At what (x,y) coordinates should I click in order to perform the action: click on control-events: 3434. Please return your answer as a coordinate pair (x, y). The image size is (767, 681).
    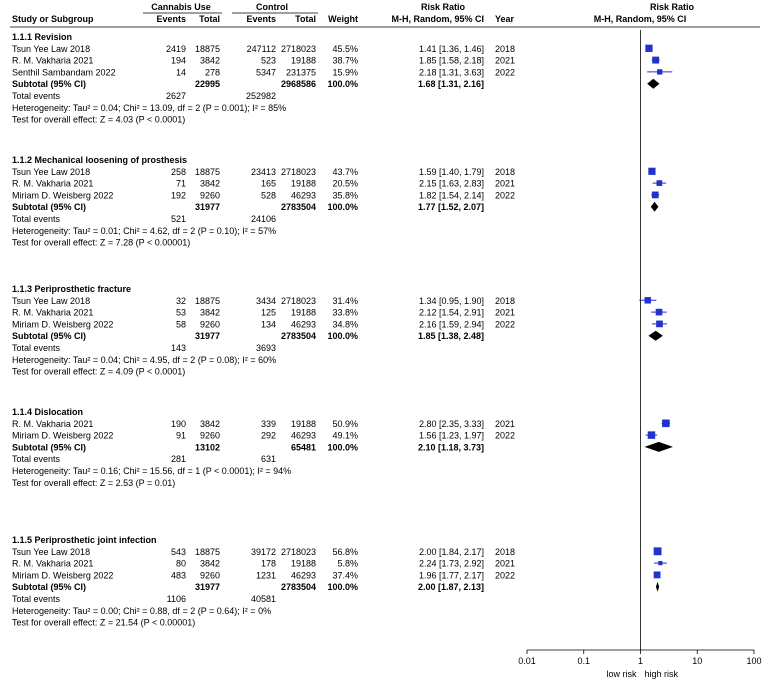
    Looking at the image, I should click on (266, 301).